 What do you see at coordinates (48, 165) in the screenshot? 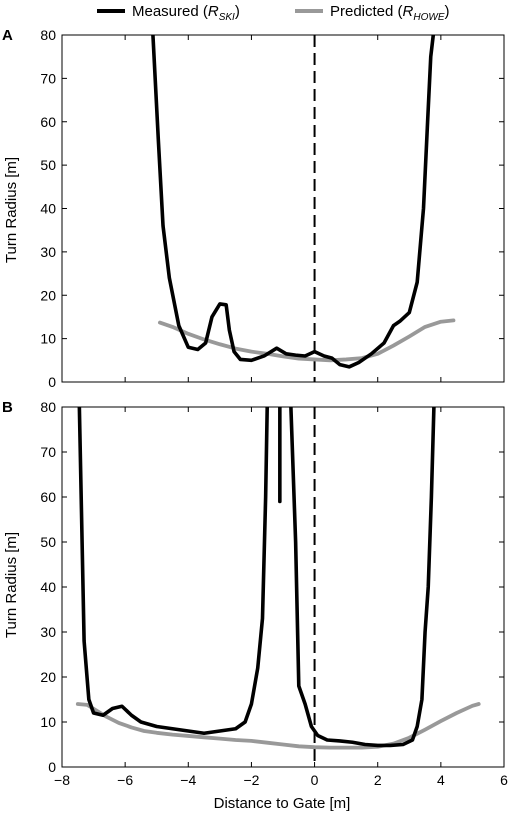
I see `panel-a-y-tick-label: 50` at bounding box center [48, 165].